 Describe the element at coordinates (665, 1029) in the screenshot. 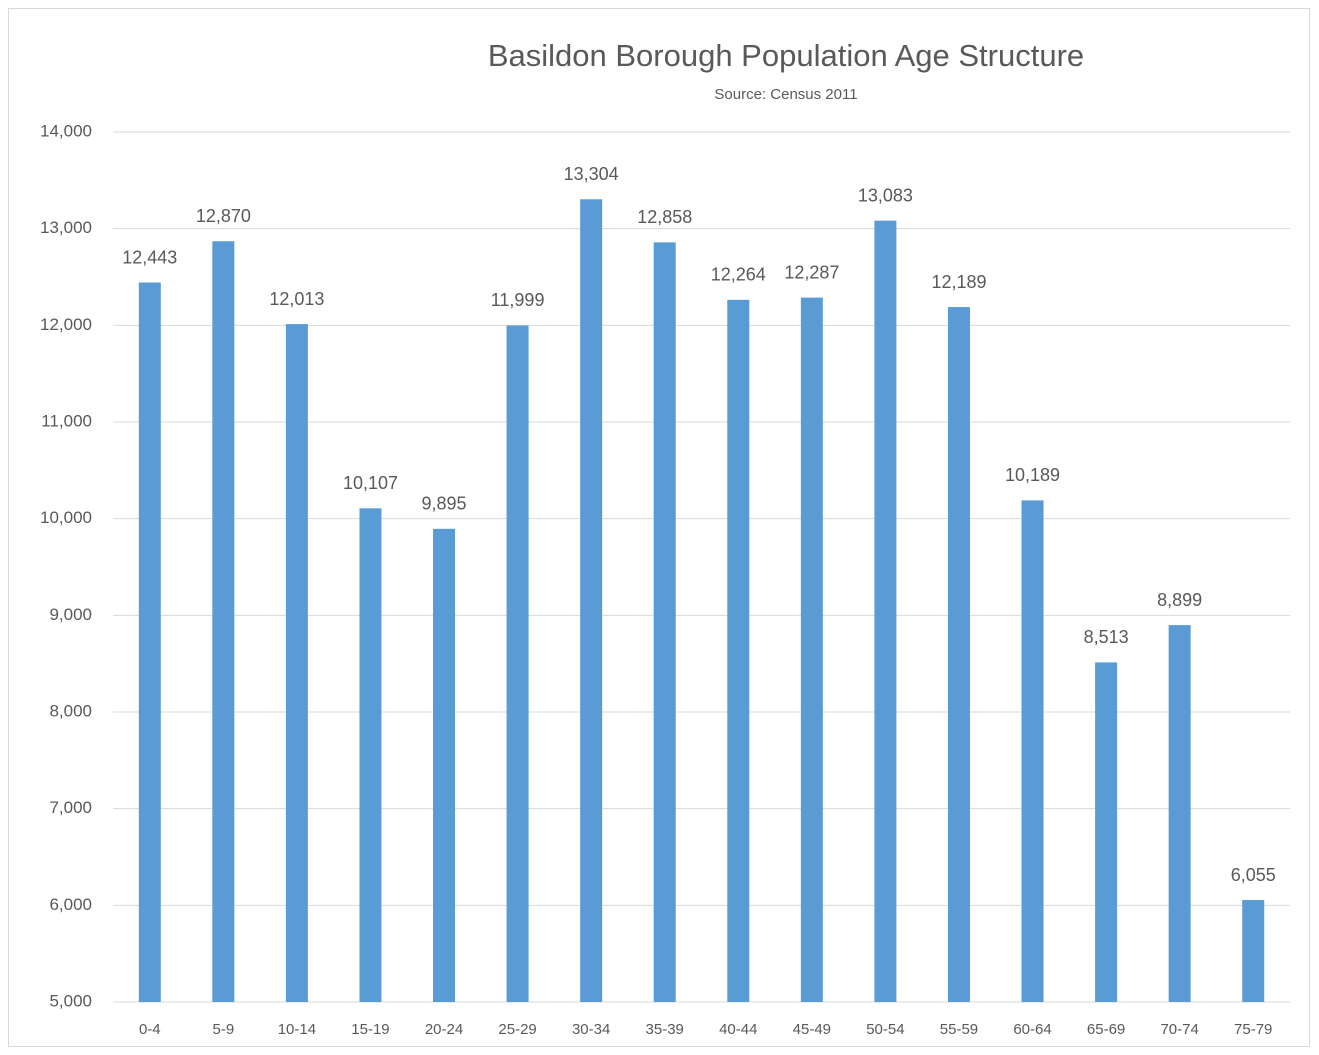

I see `x-tick-label: 35-39` at that location.